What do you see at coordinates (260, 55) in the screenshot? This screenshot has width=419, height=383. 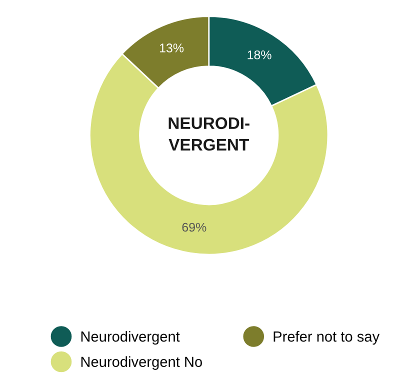 I see `data-label: 18%` at bounding box center [260, 55].